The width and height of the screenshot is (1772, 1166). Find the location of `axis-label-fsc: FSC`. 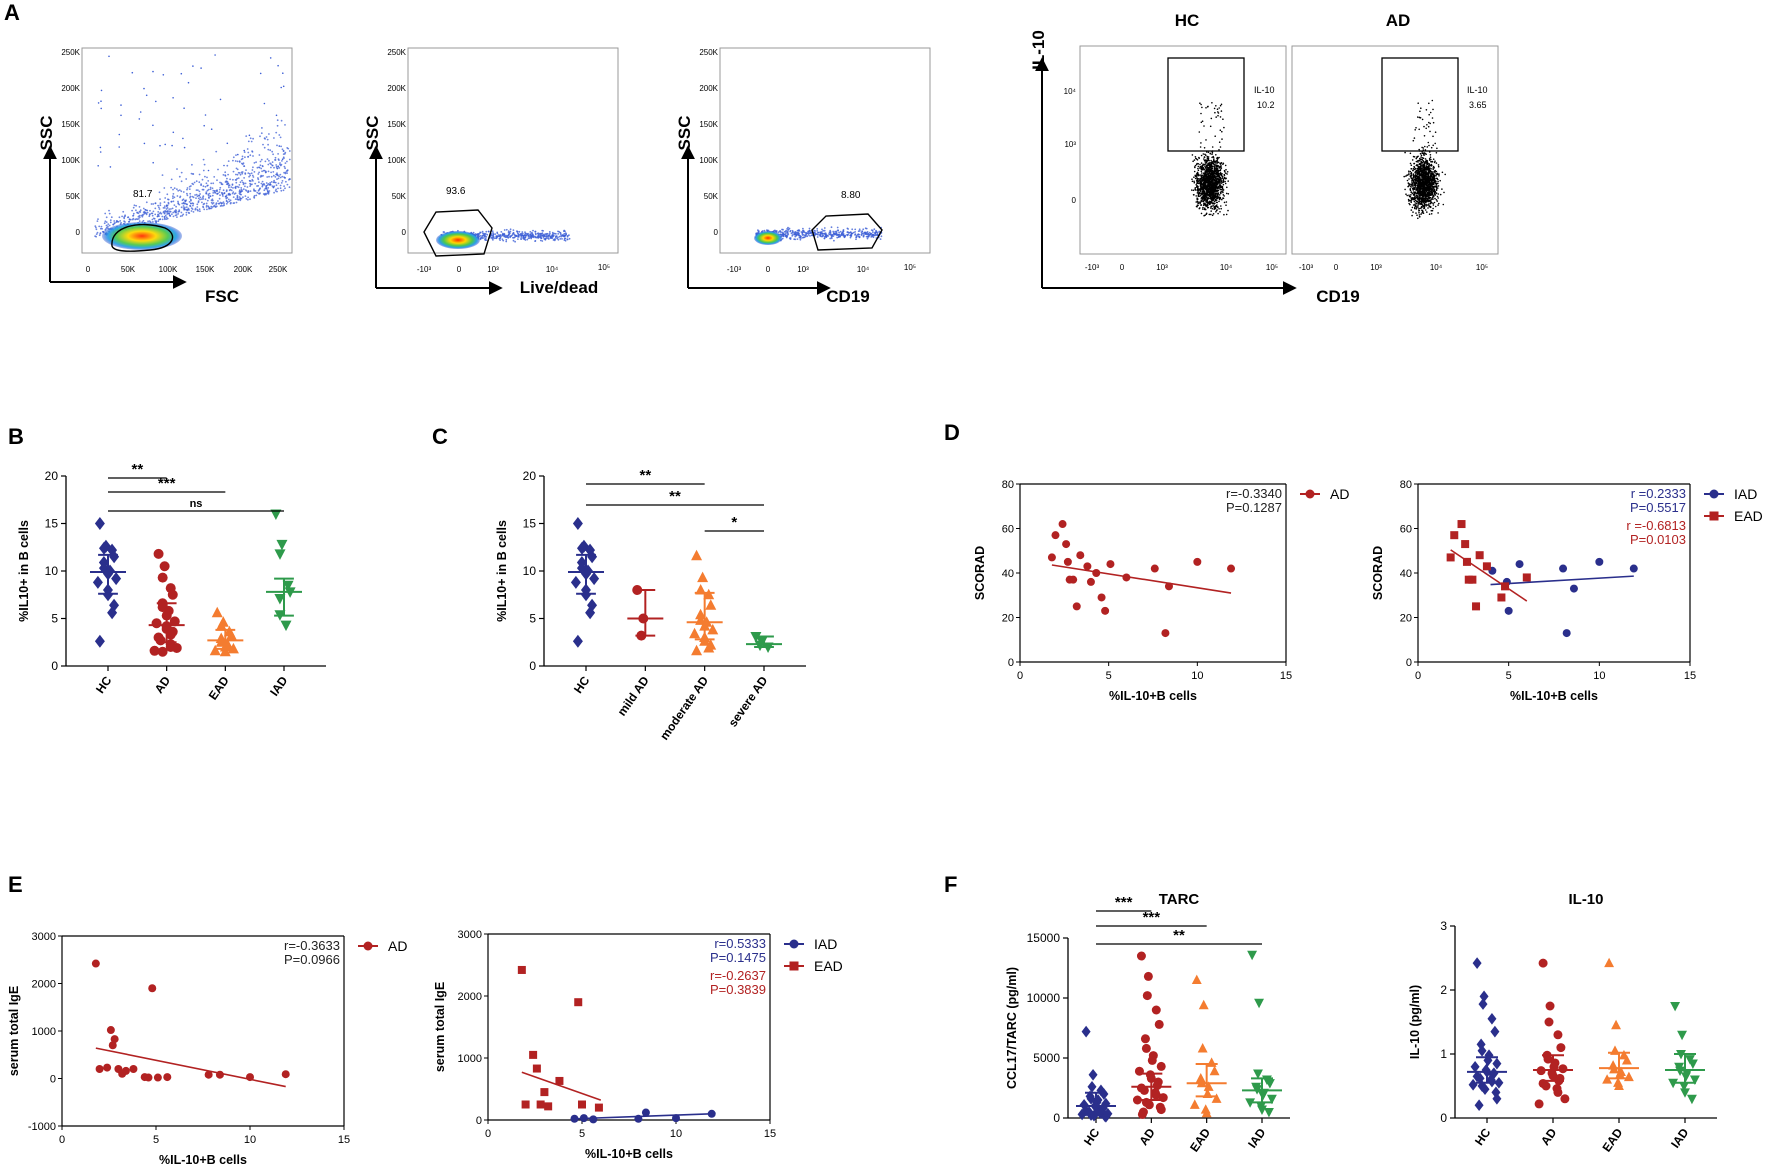

axis-label-fsc: FSC is located at coordinates (222, 296).